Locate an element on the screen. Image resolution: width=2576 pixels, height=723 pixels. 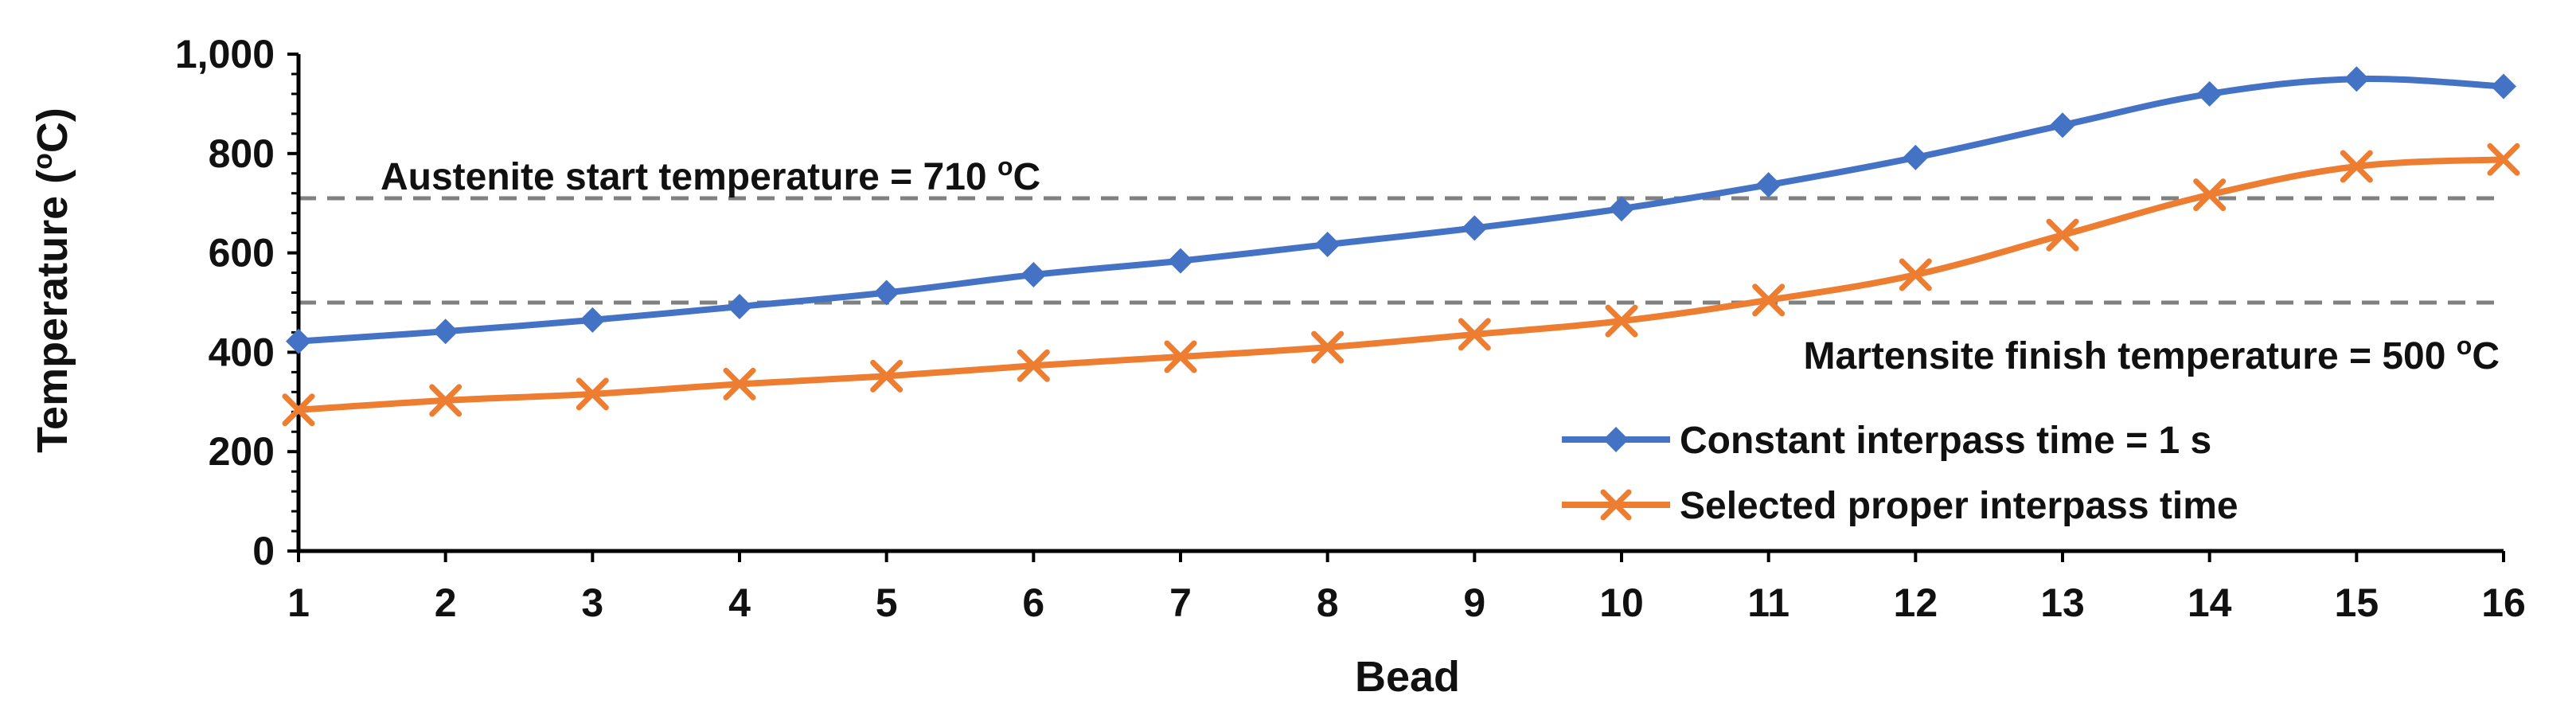
martensite-annotation-degree: o is located at coordinates (2465, 345).